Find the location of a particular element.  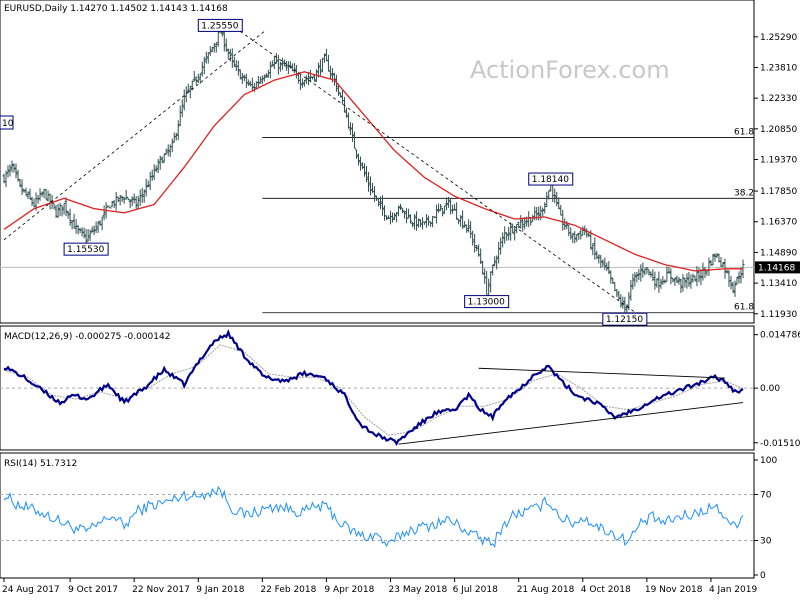

current-price-text: 1.14168 is located at coordinates (776, 268).